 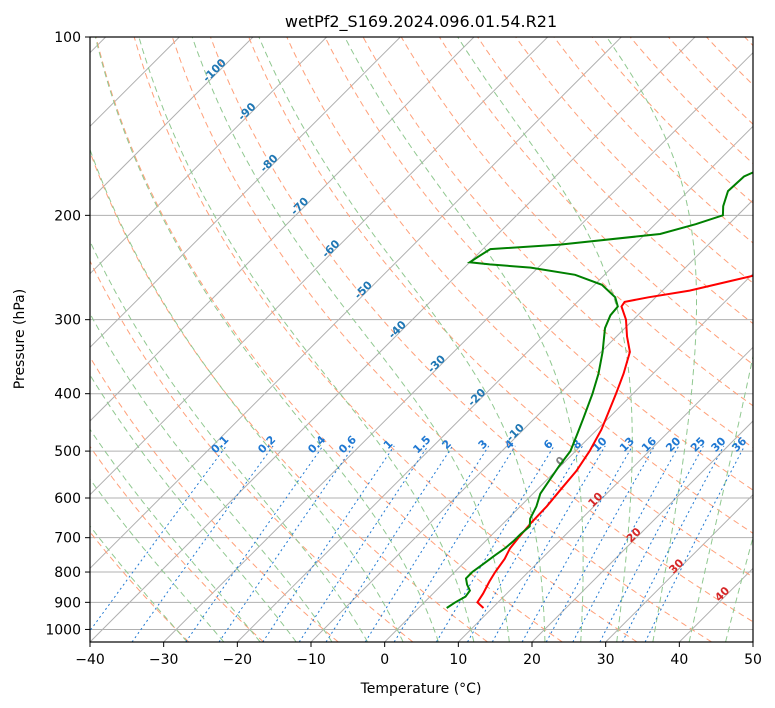 I want to click on x-tick-label: −40, so click(x=90, y=660).